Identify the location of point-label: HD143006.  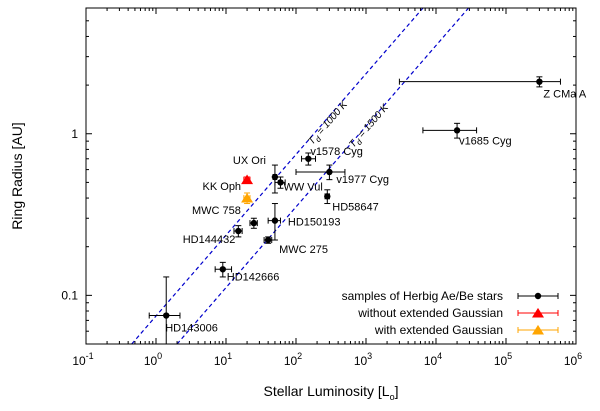
(191, 329).